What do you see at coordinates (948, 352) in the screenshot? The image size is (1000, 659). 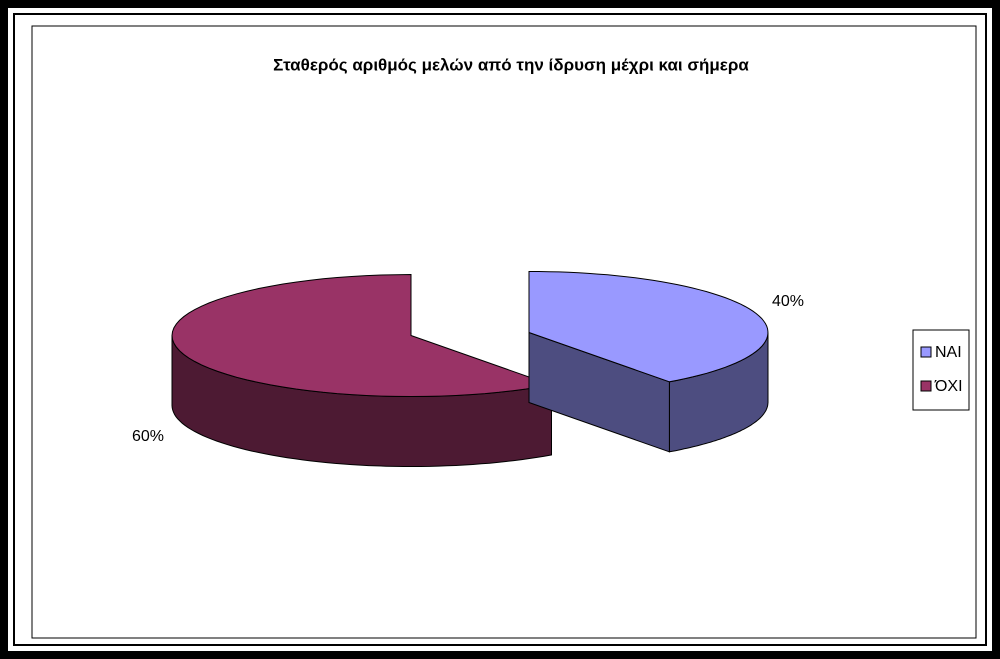 I see `legend-label: ΝΑΙ` at bounding box center [948, 352].